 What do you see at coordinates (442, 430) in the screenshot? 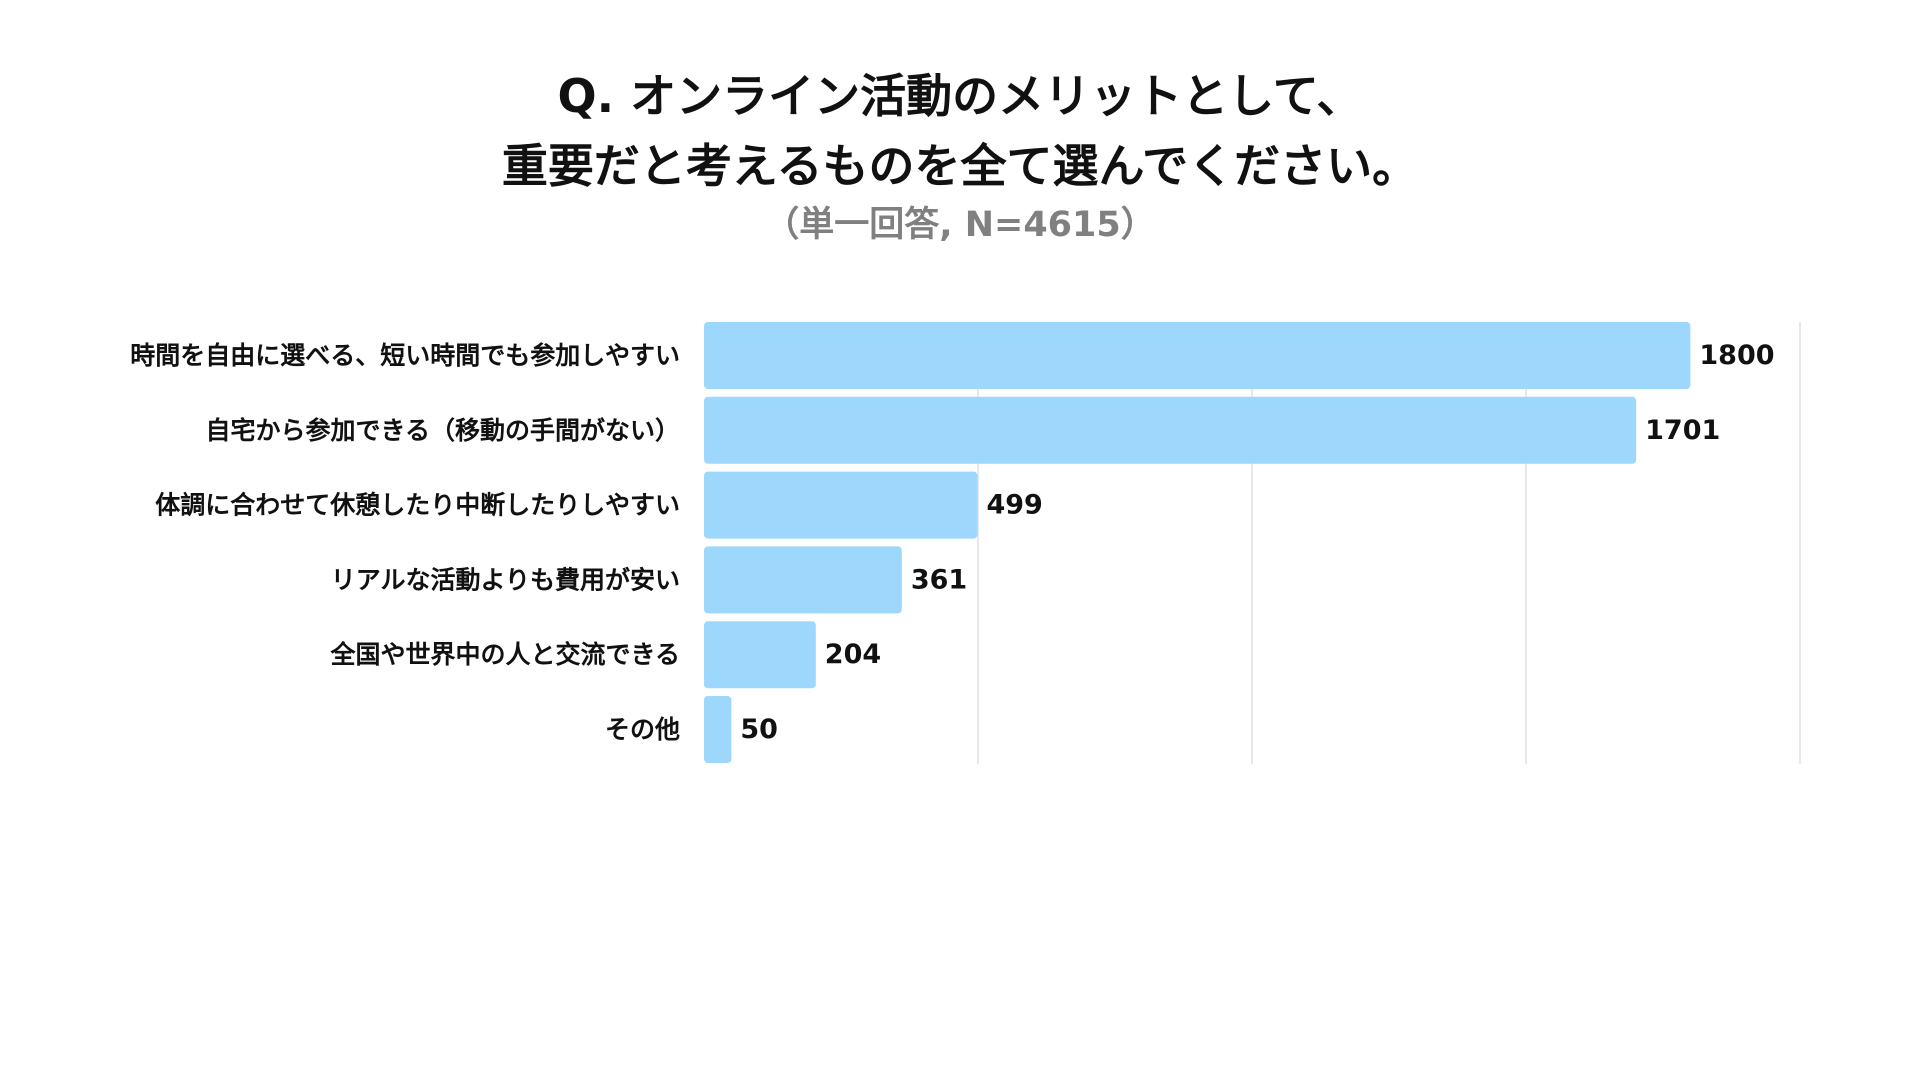
I see `category-label-1: 自宅から参加できる（移動の手間がない）` at bounding box center [442, 430].